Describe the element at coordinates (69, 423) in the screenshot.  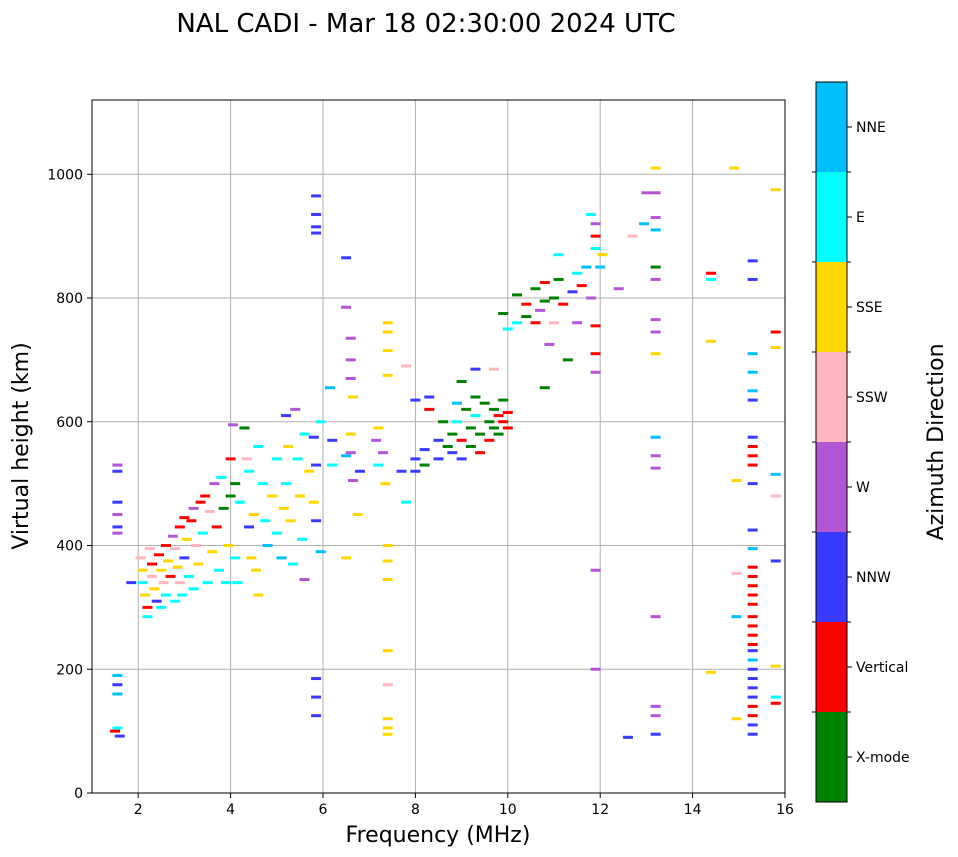
I see `y-tick-label: 600` at that location.